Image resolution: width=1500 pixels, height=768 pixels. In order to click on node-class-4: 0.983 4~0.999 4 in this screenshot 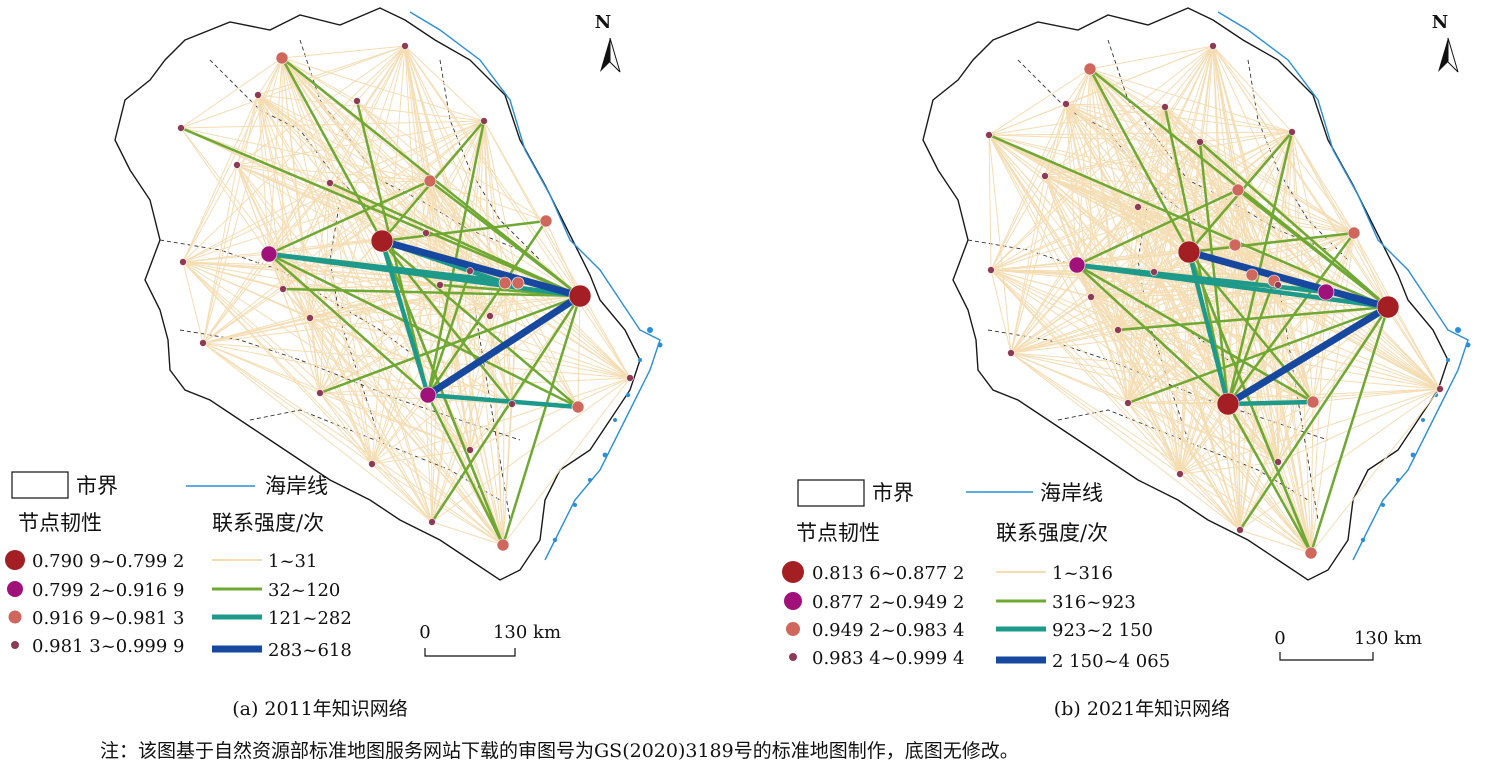, I will do `click(888, 658)`.